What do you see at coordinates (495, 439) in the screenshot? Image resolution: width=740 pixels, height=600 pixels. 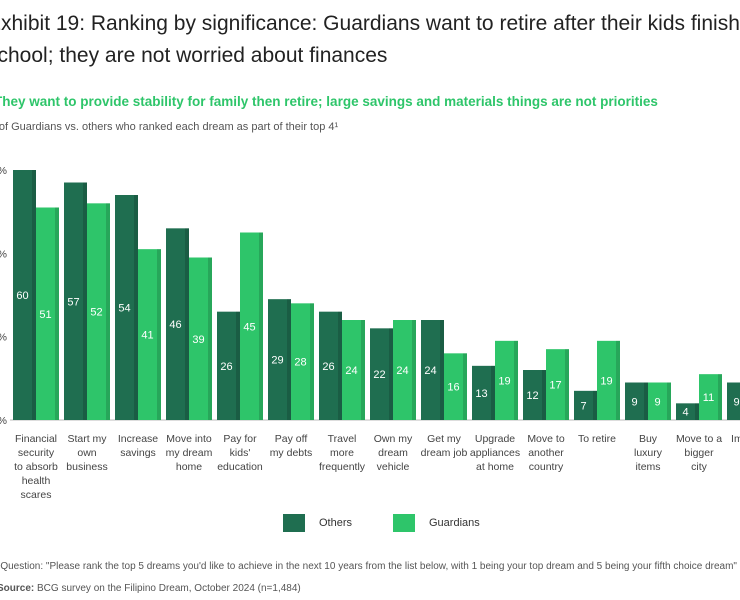 I see `x-tick-label: Upgrade` at bounding box center [495, 439].